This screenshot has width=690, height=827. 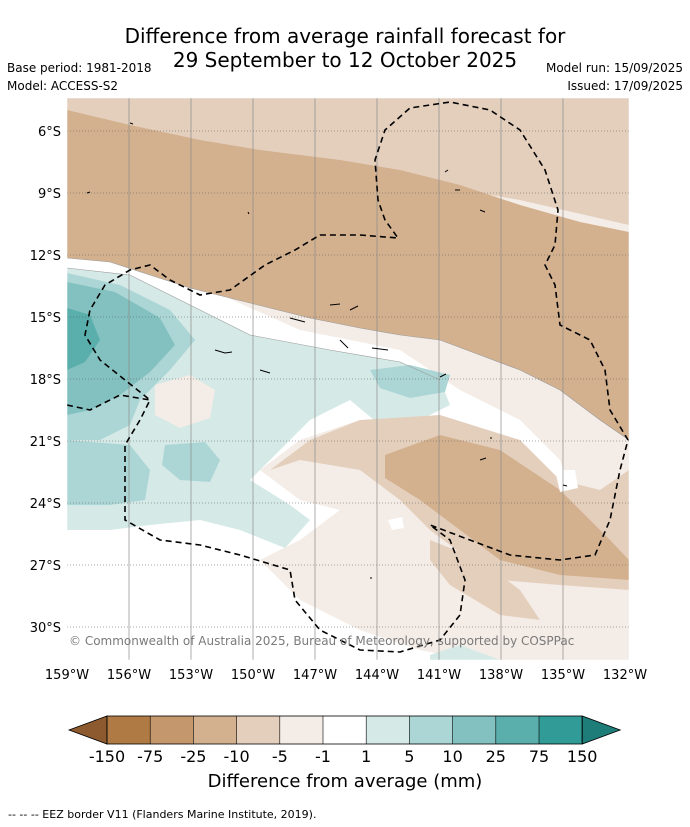 What do you see at coordinates (150, 756) in the screenshot?
I see `colorbar-tick-label: -75` at bounding box center [150, 756].